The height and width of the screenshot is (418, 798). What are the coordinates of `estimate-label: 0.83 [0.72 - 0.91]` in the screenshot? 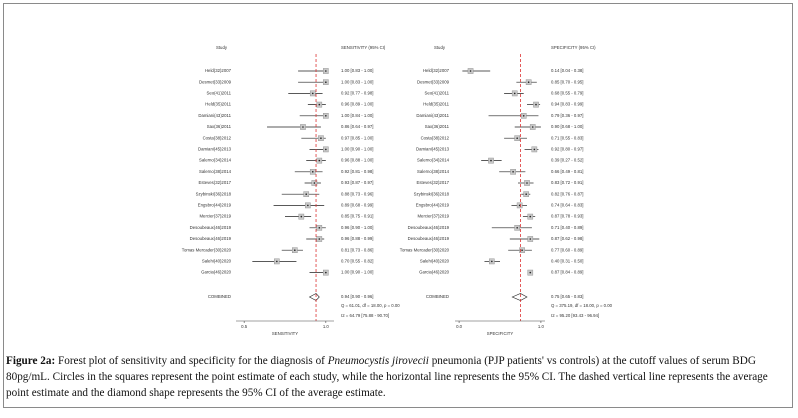 It's located at (567, 182).